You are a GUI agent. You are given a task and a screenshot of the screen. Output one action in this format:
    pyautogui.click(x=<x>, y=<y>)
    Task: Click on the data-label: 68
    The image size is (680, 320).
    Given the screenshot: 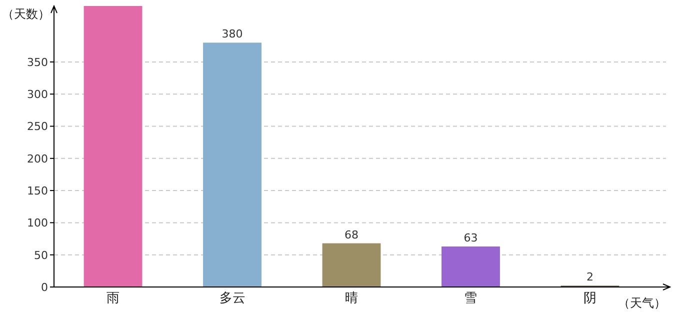 What is the action you would take?
    pyautogui.click(x=351, y=235)
    